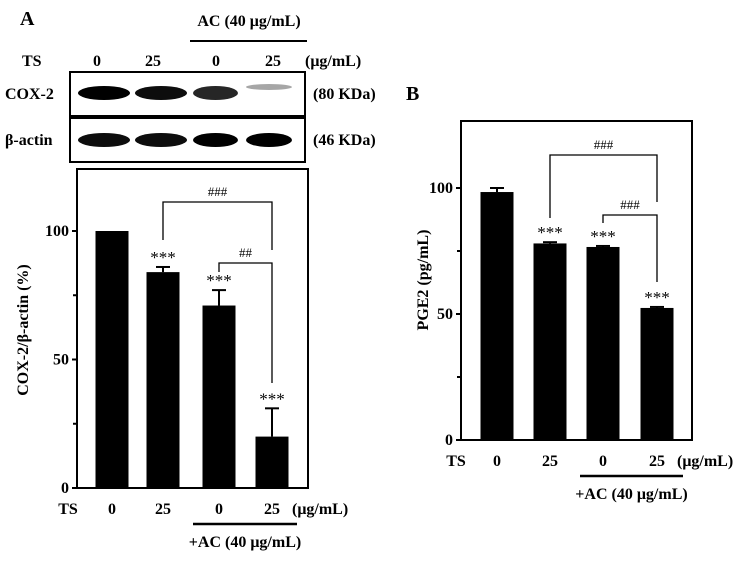 Image resolution: width=755 pixels, height=561 pixels. I want to click on comparison-label: ##, so click(246, 252).